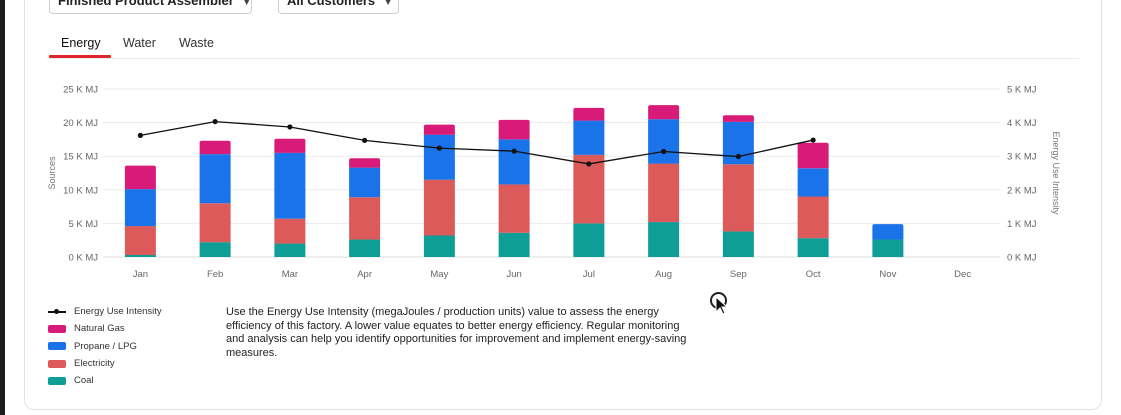  What do you see at coordinates (1022, 157) in the screenshot?
I see `y2-tick-label: 3 K MJ` at bounding box center [1022, 157].